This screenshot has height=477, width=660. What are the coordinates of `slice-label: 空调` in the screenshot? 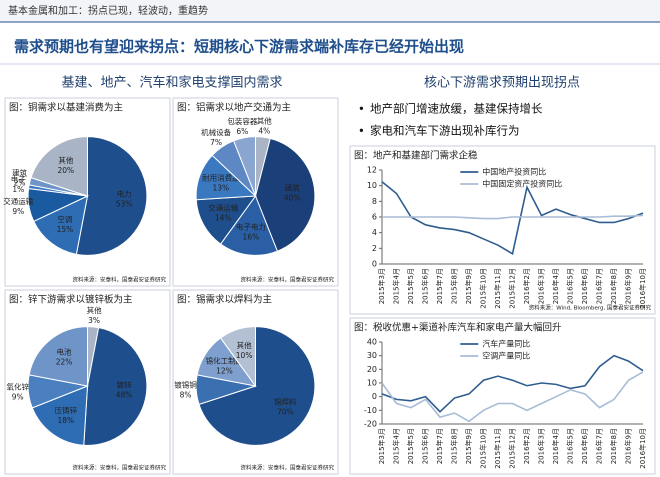 It's located at (64, 219).